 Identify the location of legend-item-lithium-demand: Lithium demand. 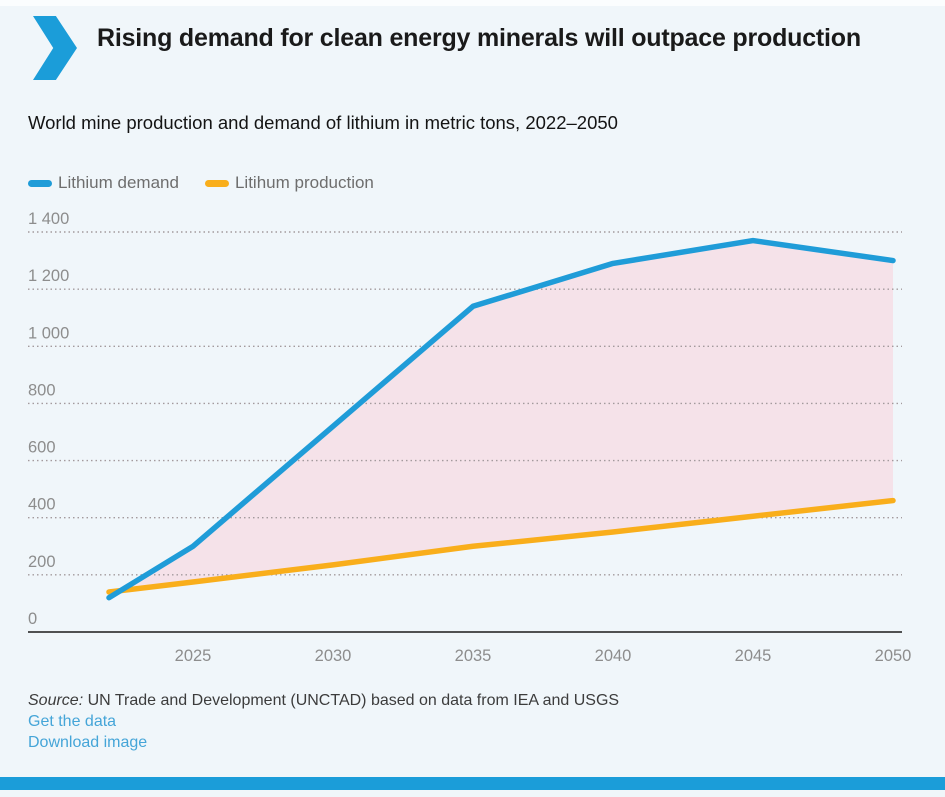
(103, 183).